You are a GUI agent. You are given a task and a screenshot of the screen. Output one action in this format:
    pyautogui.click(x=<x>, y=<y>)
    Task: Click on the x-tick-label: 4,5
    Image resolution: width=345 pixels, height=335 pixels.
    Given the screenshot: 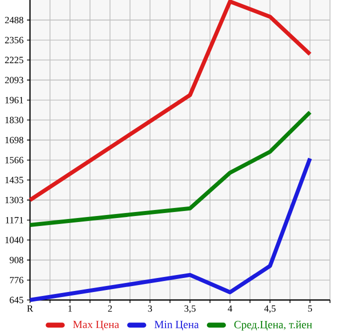 What is the action you would take?
    pyautogui.click(x=270, y=309)
    